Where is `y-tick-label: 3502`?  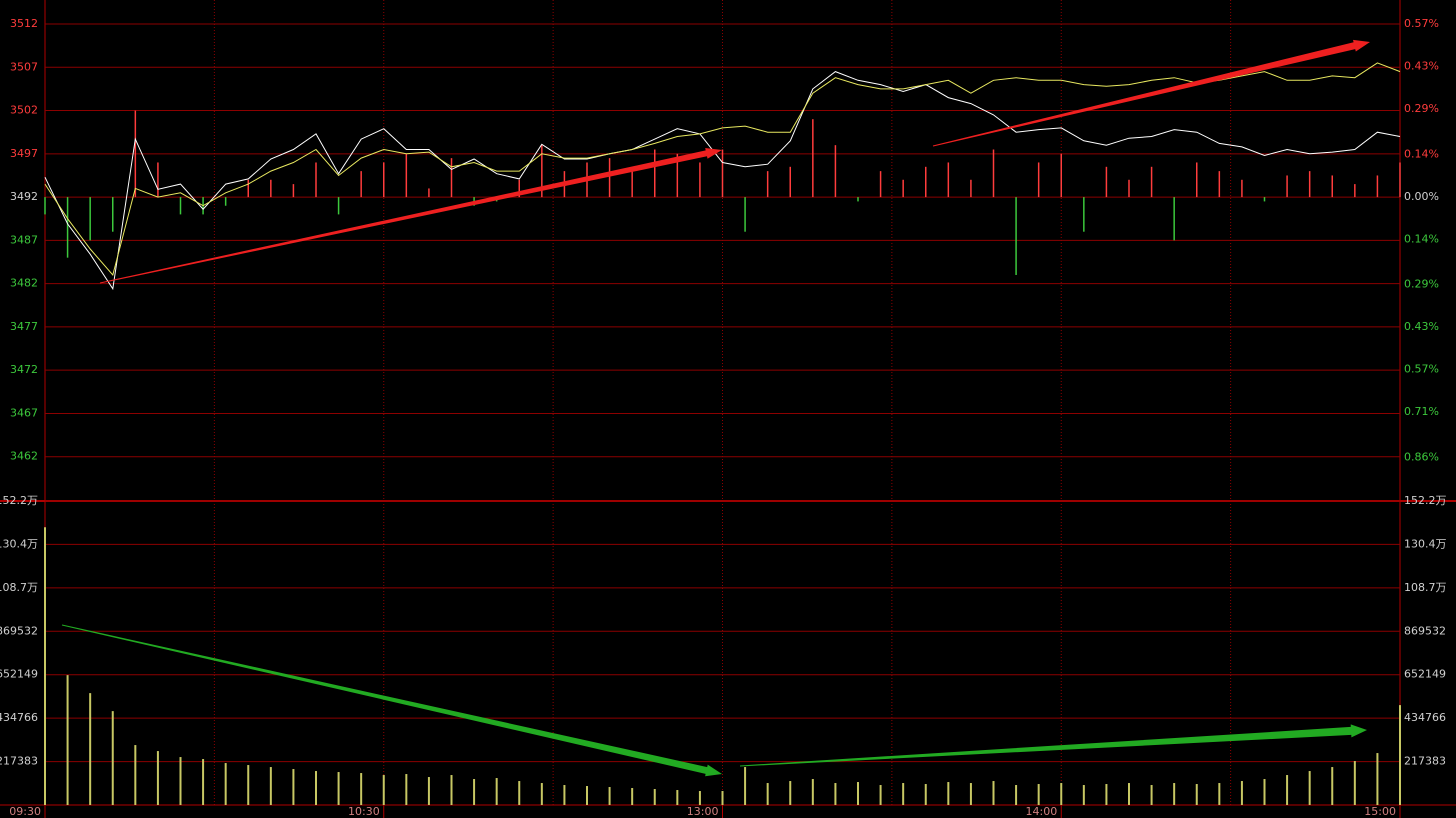 y-tick-label: 3502 is located at coordinates (24, 110).